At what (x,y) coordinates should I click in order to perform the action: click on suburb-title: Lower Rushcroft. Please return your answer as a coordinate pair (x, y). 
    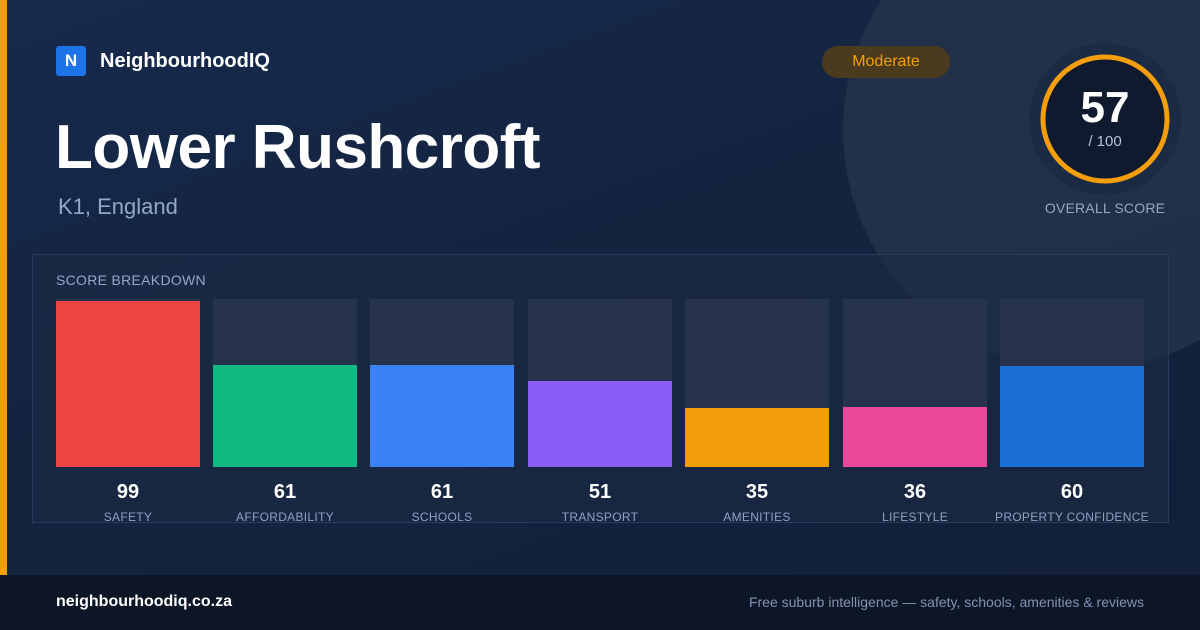
    Looking at the image, I should click on (298, 147).